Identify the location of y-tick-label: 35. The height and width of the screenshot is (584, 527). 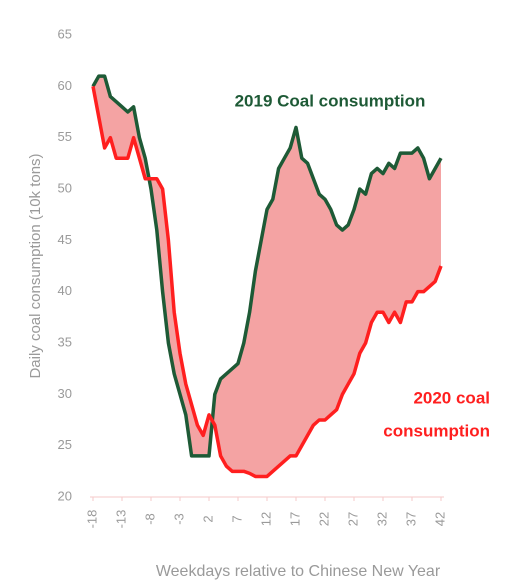
(65, 341).